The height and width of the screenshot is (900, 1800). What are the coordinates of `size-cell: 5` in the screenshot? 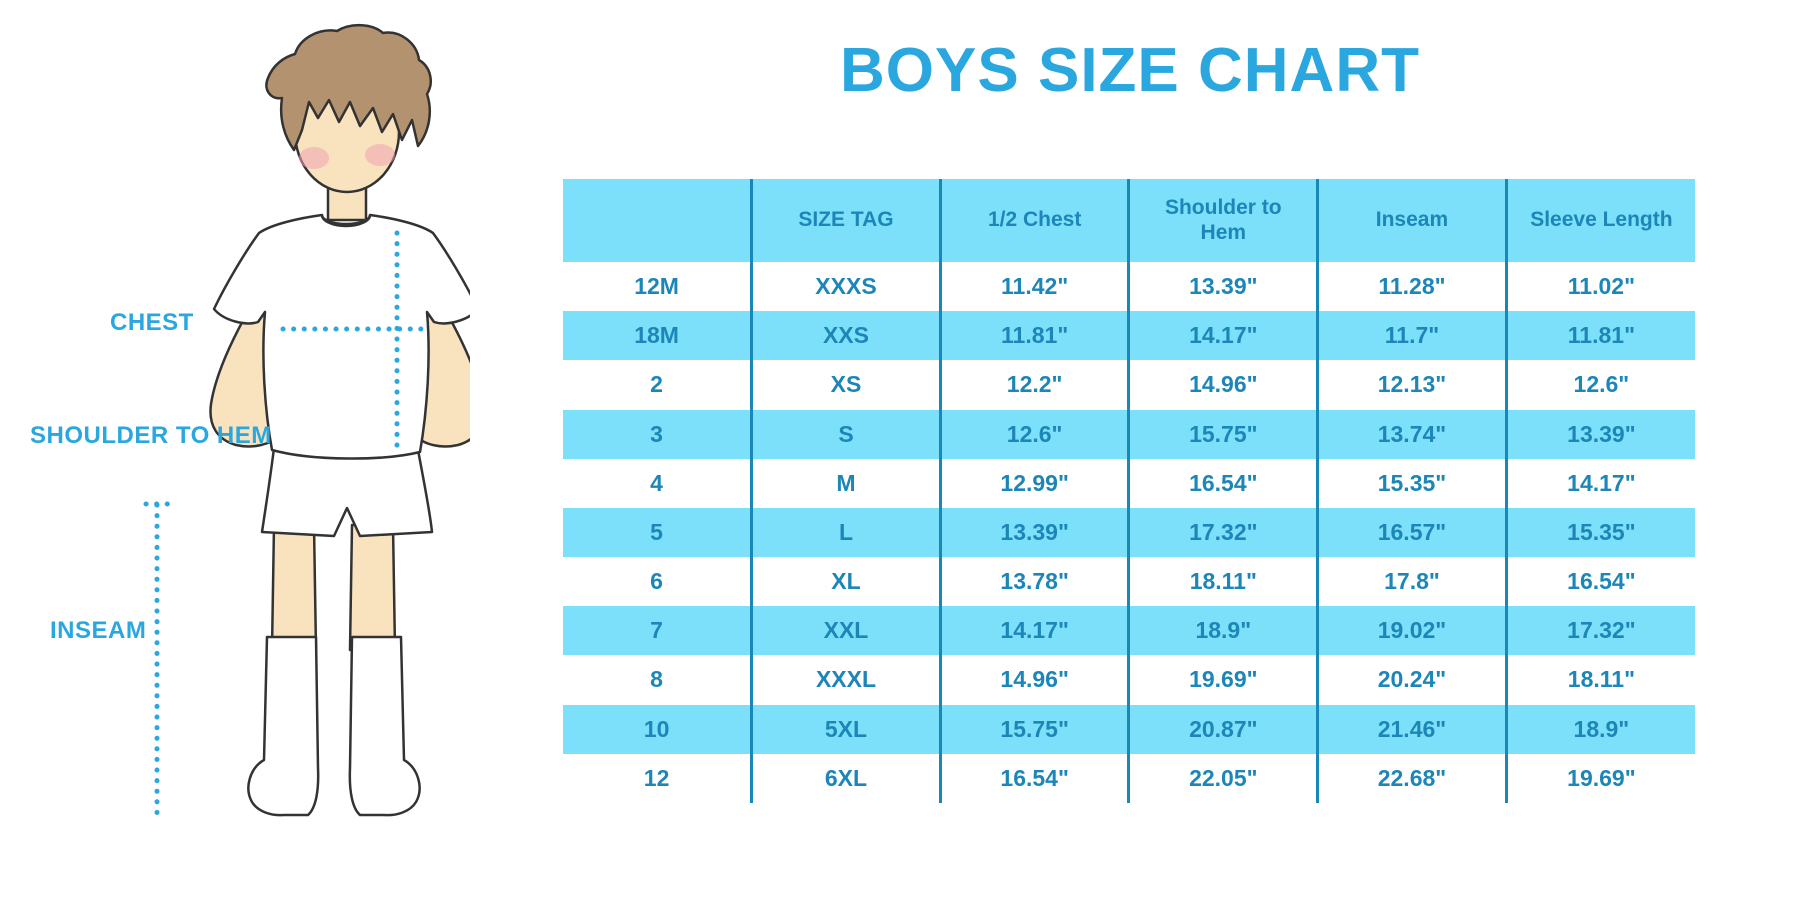 It's located at (656, 531).